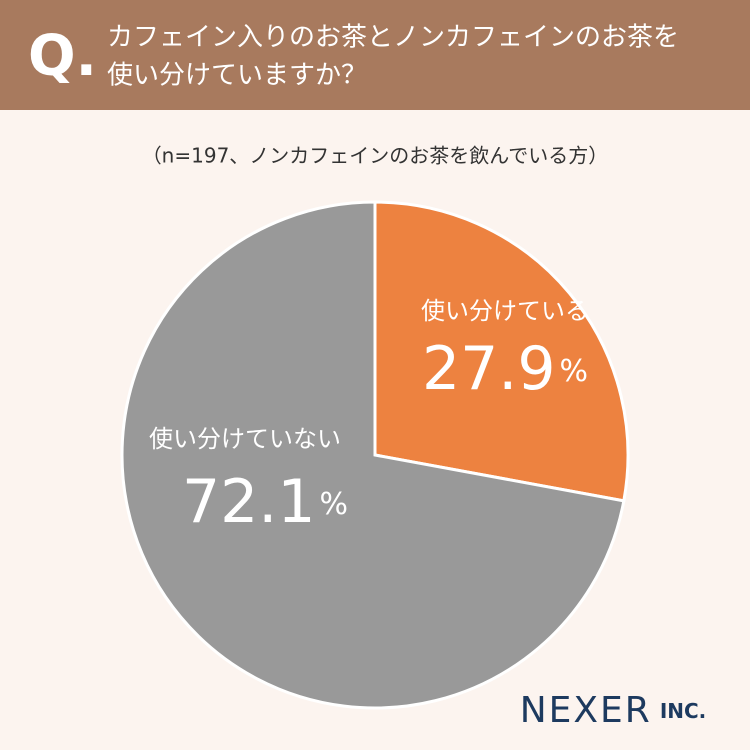 This screenshot has width=750, height=754. What do you see at coordinates (245, 439) in the screenshot?
I see `slice-label: 使い分けていない` at bounding box center [245, 439].